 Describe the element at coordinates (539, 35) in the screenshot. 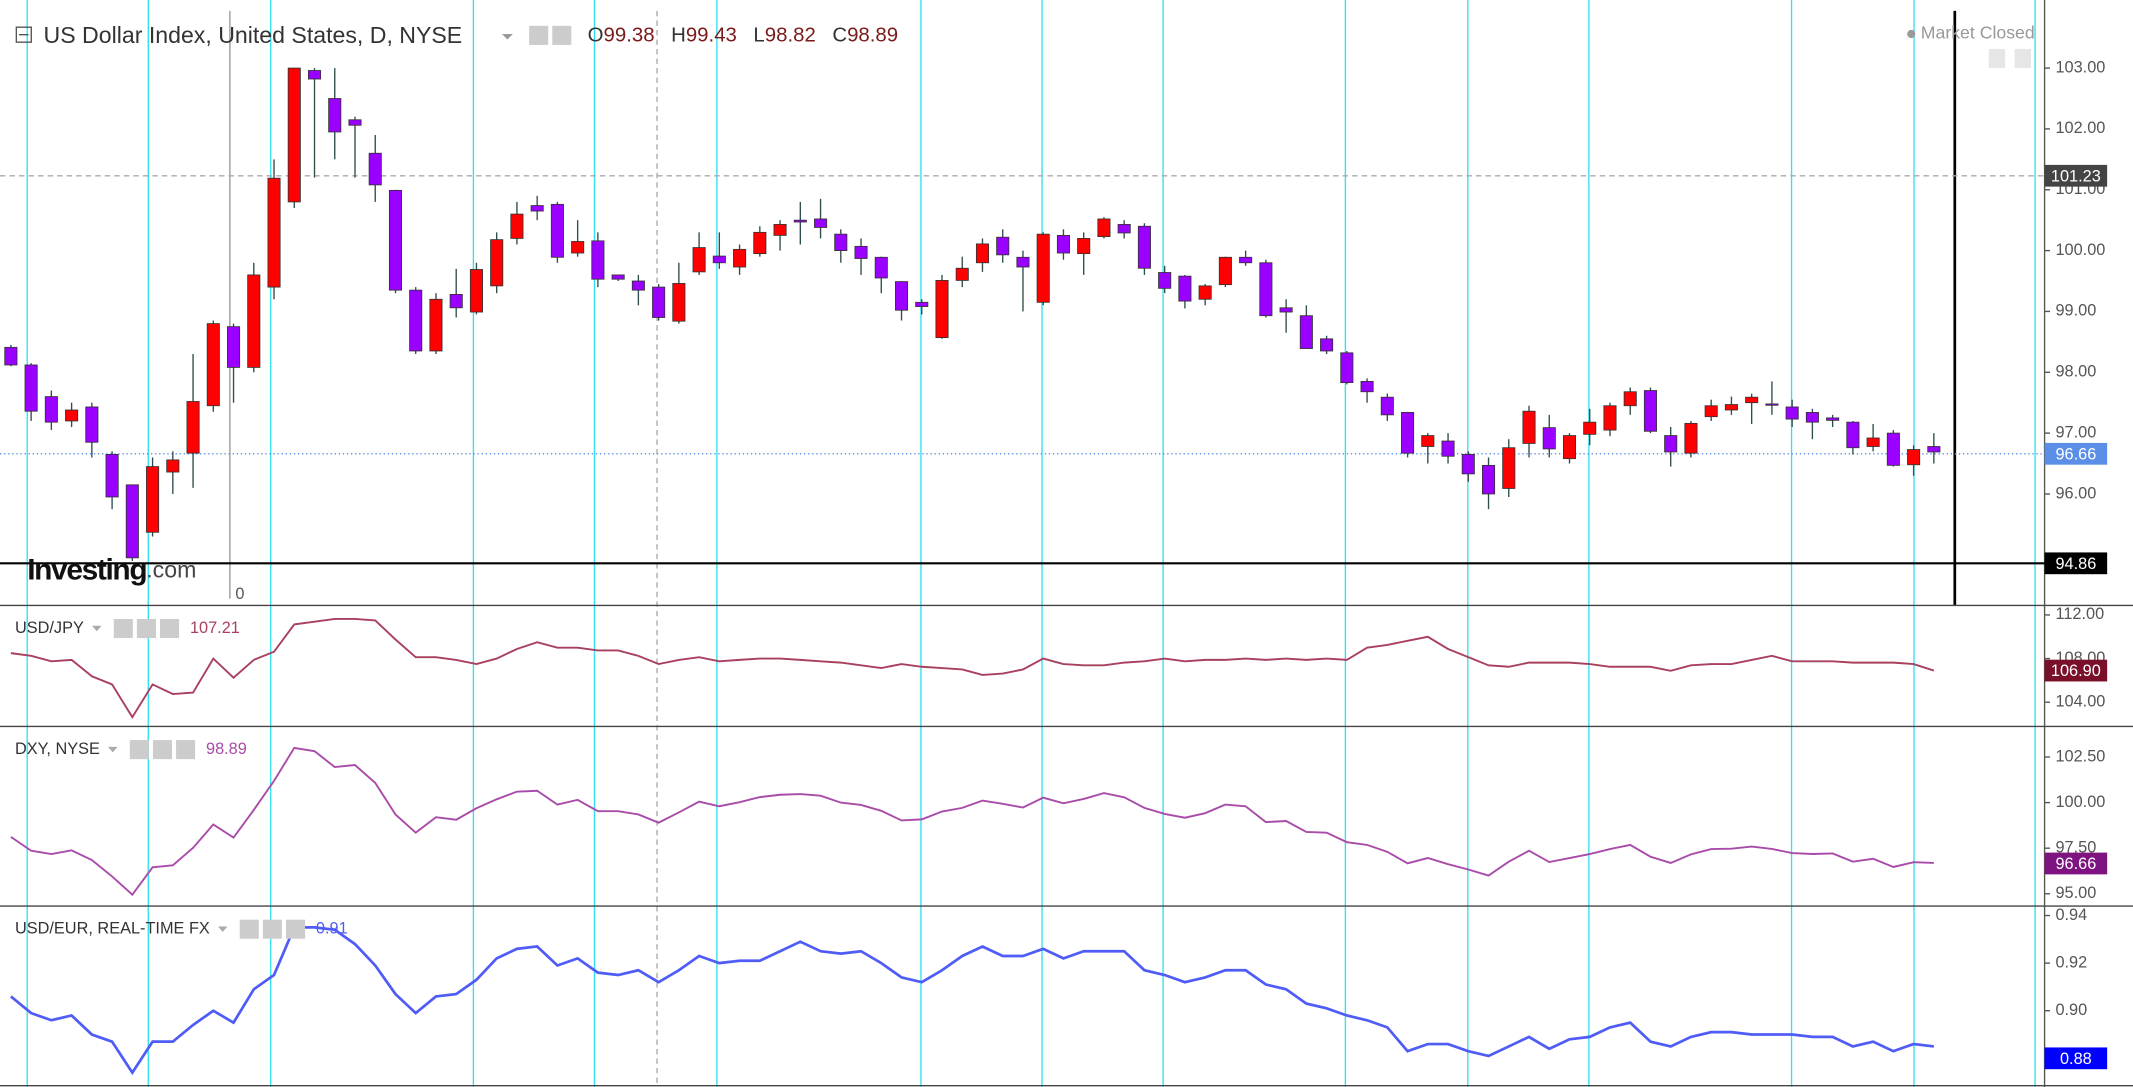

I see `visibility-icon` at that location.